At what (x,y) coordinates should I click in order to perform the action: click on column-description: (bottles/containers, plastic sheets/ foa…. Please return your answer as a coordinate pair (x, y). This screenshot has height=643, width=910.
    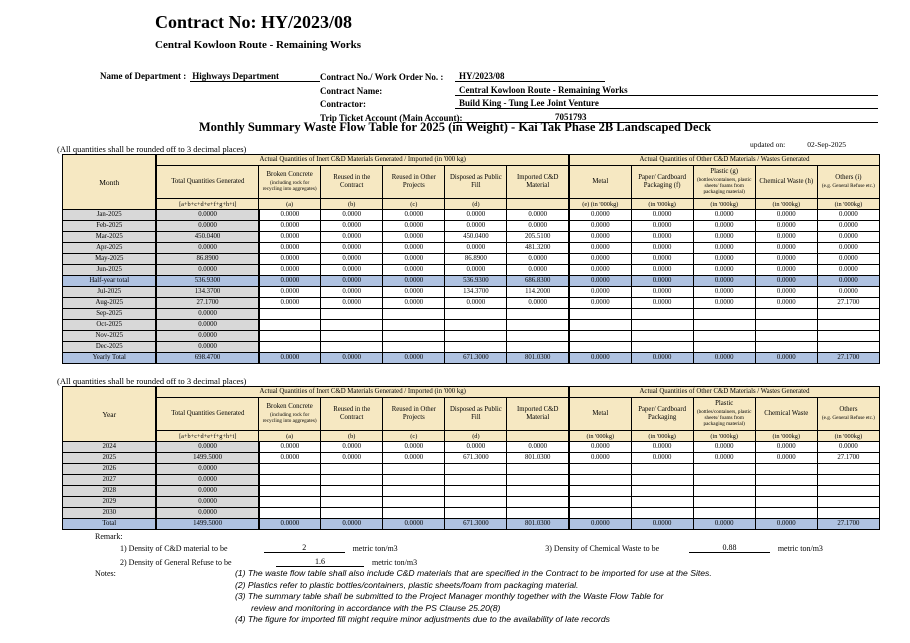
    Looking at the image, I should click on (724, 185).